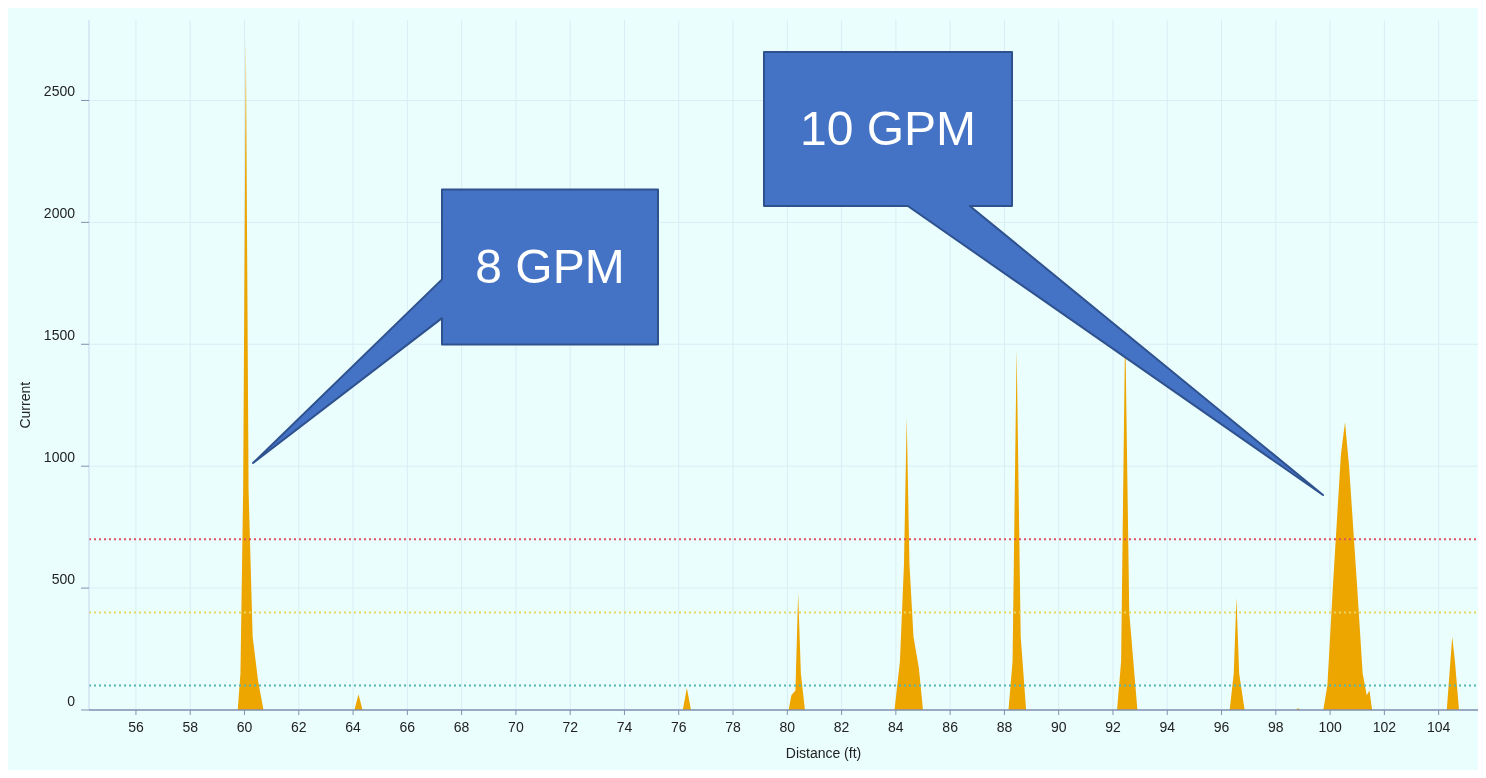  Describe the element at coordinates (25, 405) in the screenshot. I see `y-axis-title: Current` at that location.